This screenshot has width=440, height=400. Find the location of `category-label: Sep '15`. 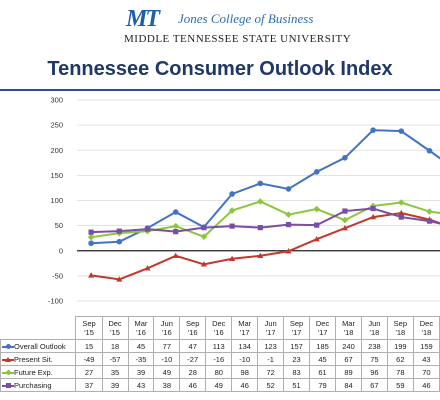

category-label: Sep '15 is located at coordinates (89, 328).